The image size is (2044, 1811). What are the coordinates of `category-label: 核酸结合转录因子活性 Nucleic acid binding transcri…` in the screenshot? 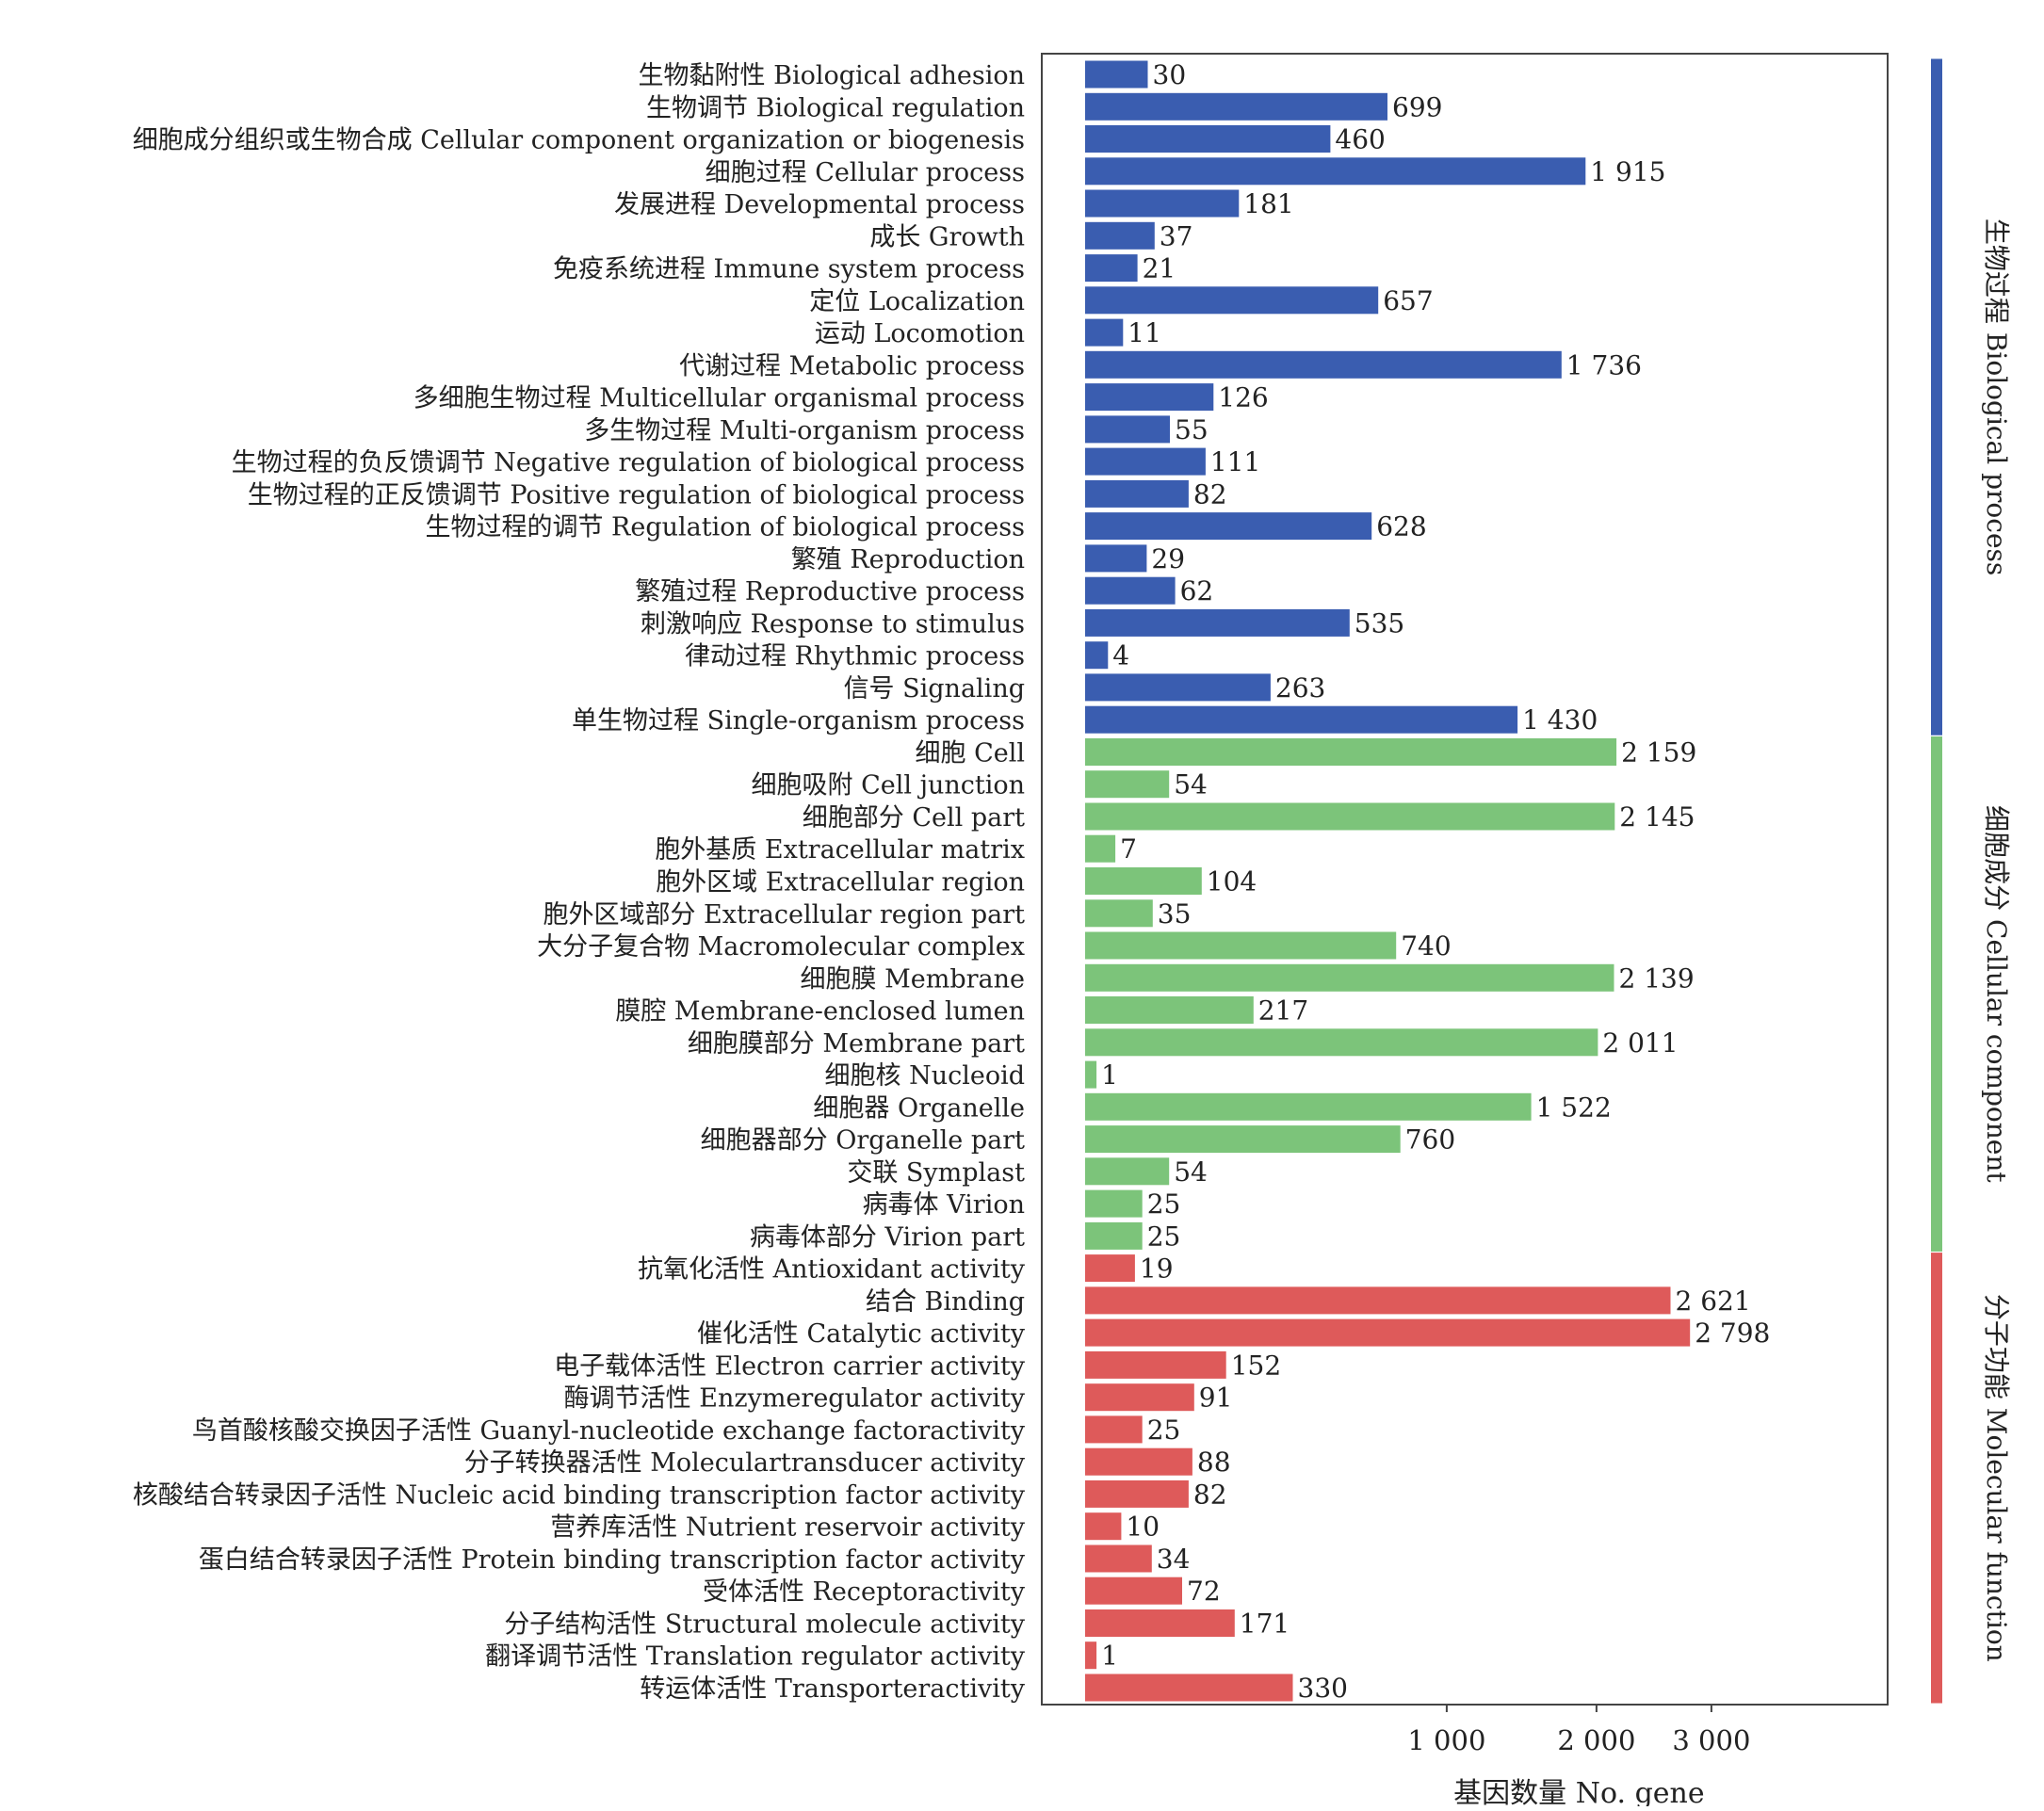 It's located at (579, 1495).